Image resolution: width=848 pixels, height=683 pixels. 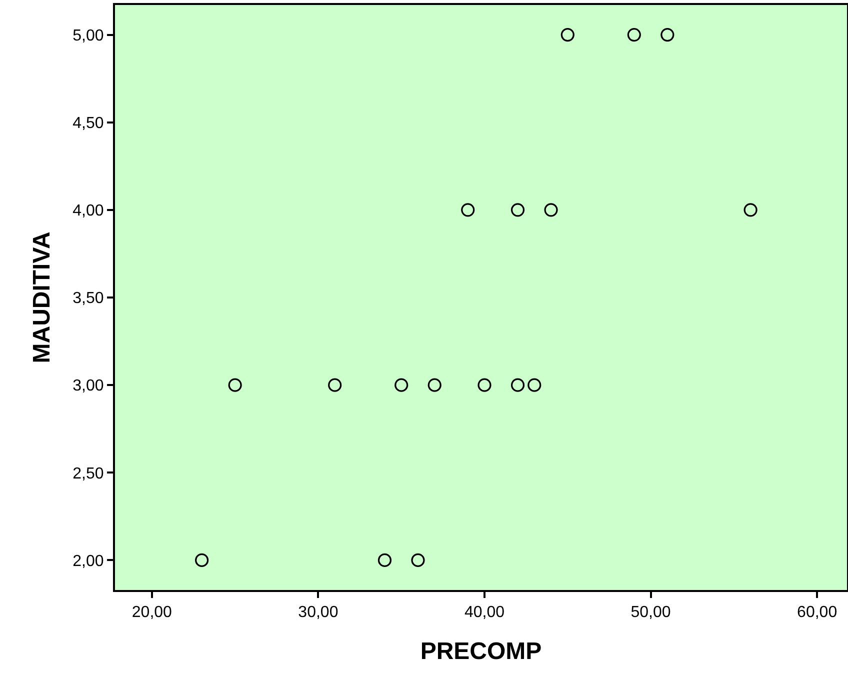 What do you see at coordinates (152, 613) in the screenshot?
I see `x-tick-label: 20,00` at bounding box center [152, 613].